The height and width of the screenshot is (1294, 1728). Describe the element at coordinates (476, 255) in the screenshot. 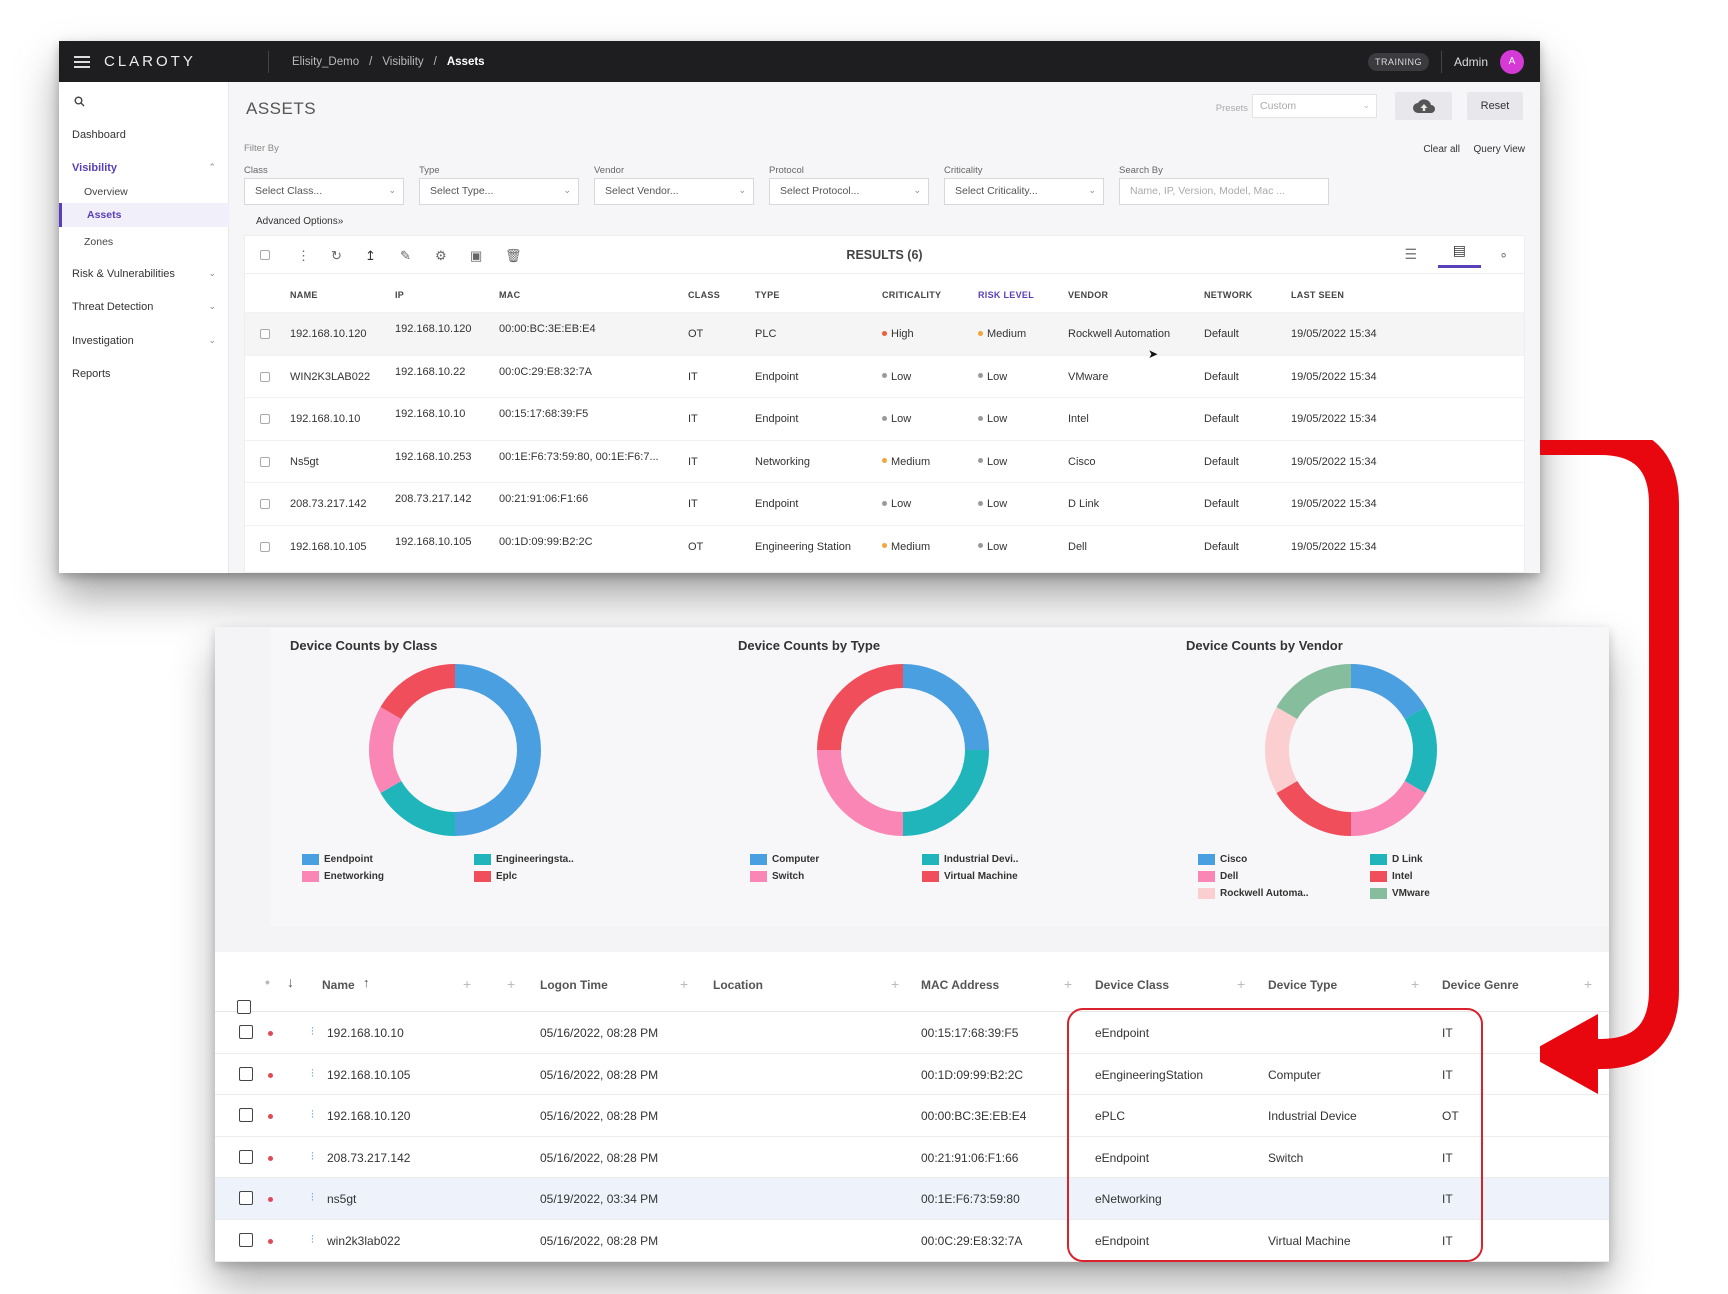

I see `monitor-icon: ▣` at that location.